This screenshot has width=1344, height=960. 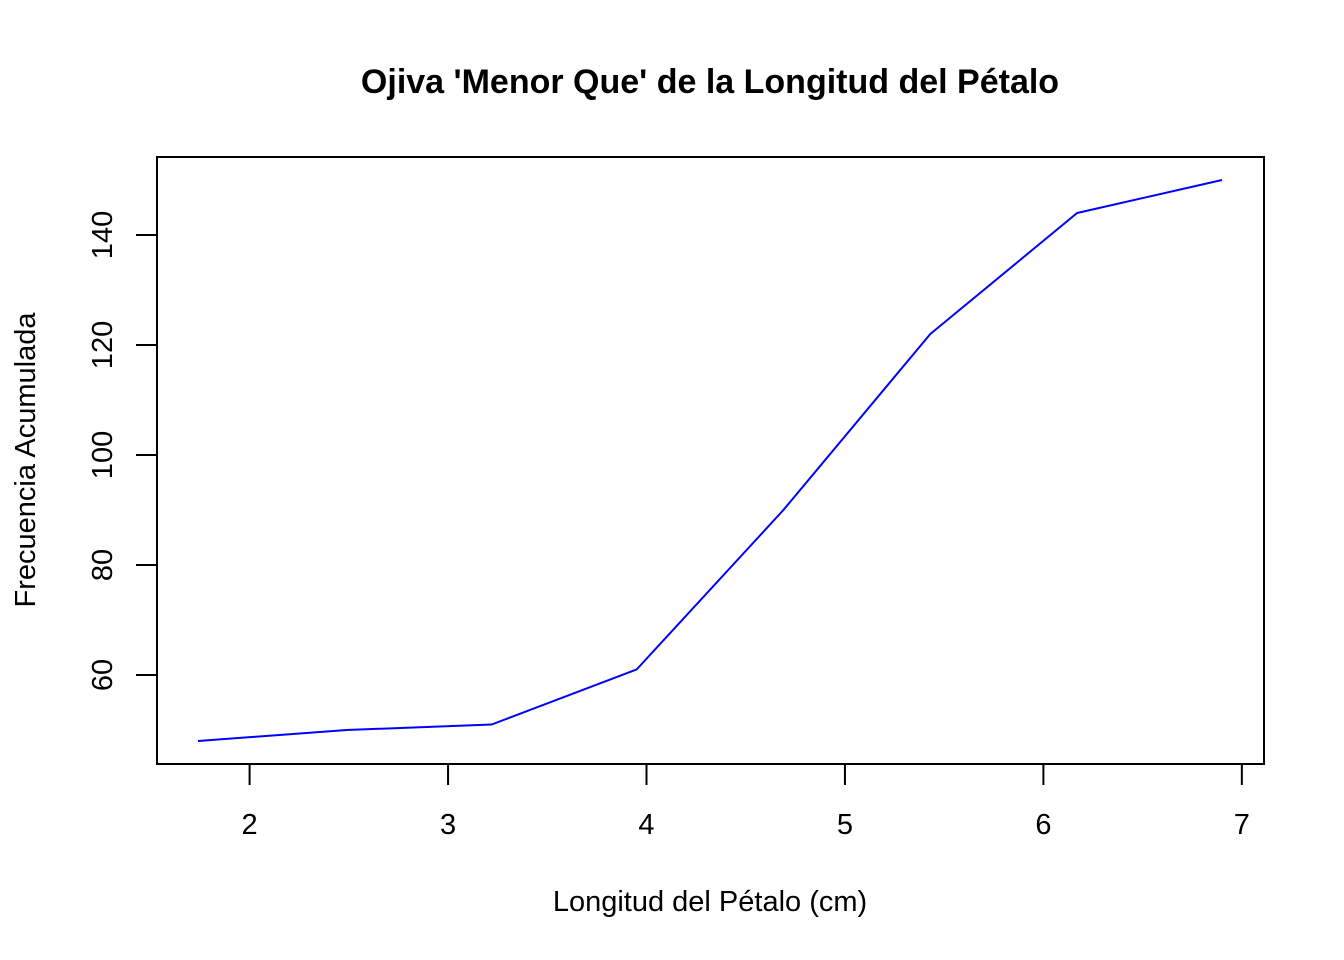 What do you see at coordinates (448, 825) in the screenshot?
I see `x-tick-label: 3` at bounding box center [448, 825].